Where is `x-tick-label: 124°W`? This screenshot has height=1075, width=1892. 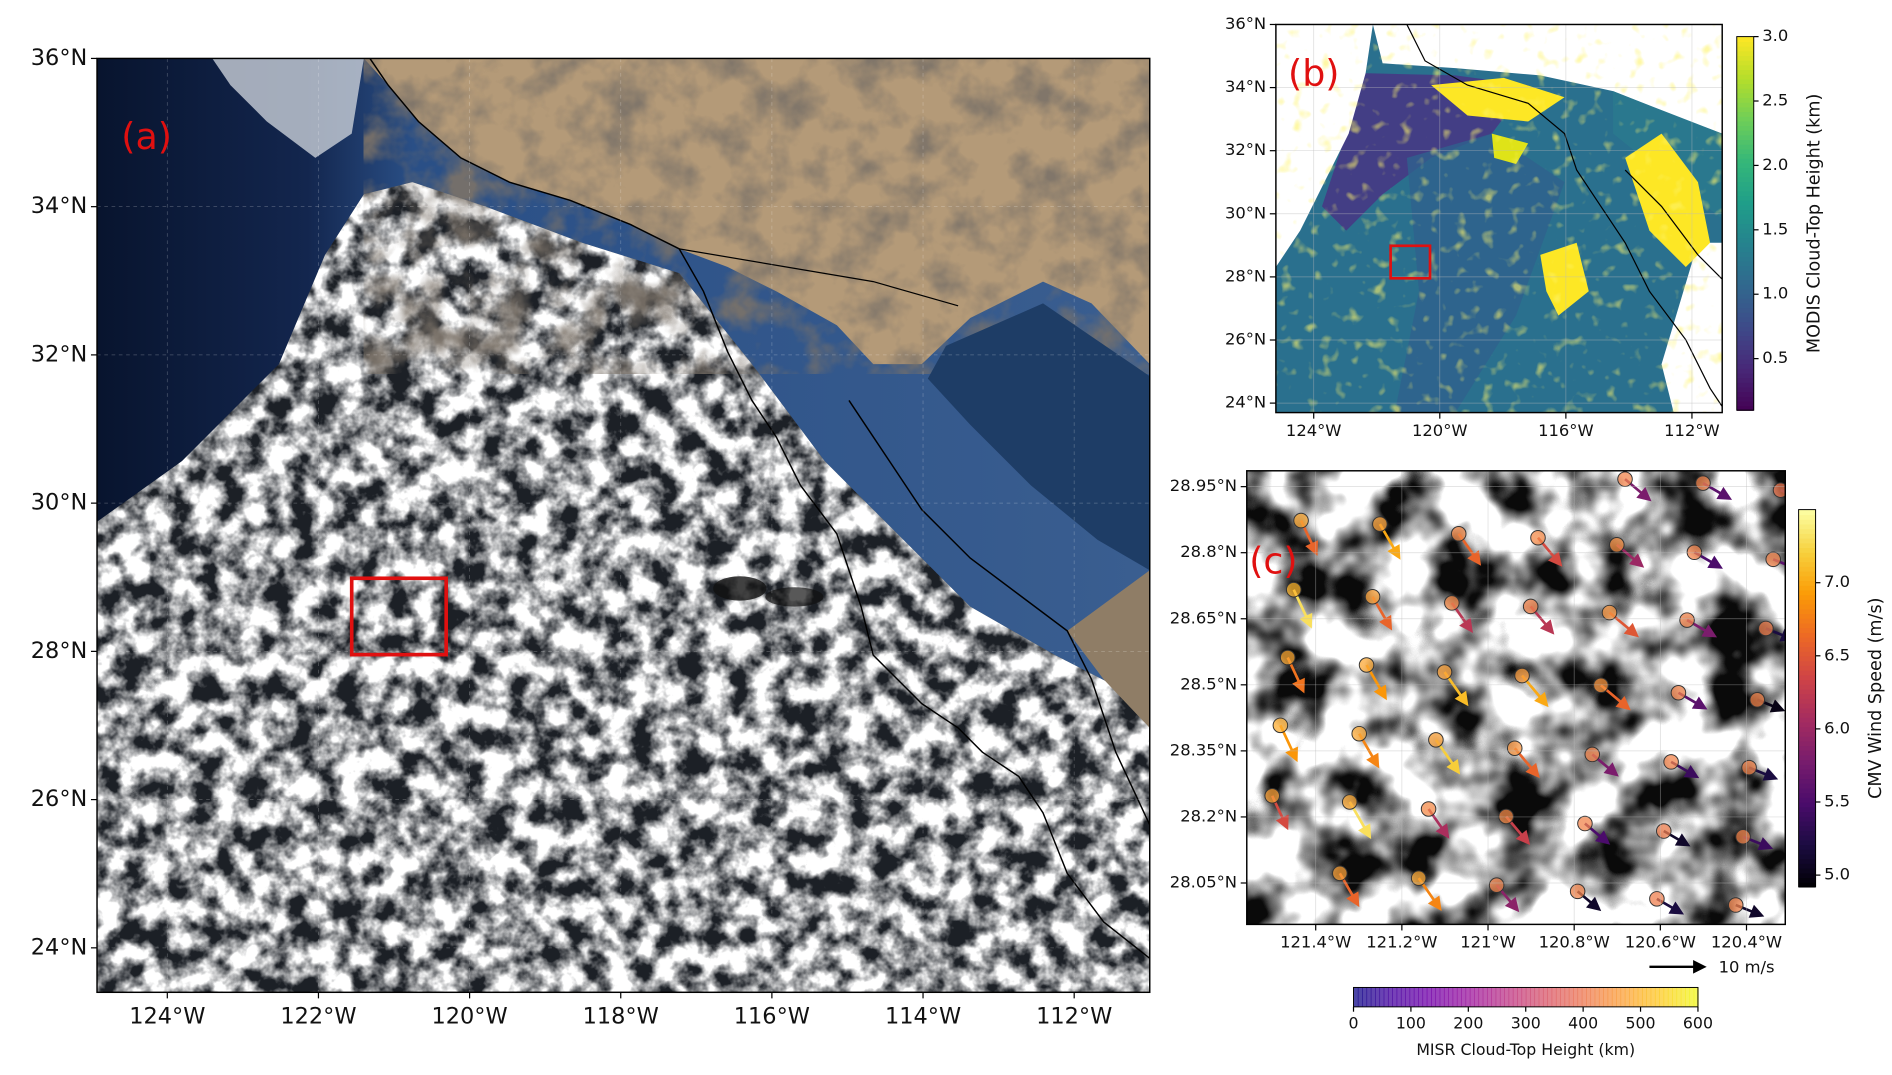
x-tick-label: 124°W is located at coordinates (167, 1017).